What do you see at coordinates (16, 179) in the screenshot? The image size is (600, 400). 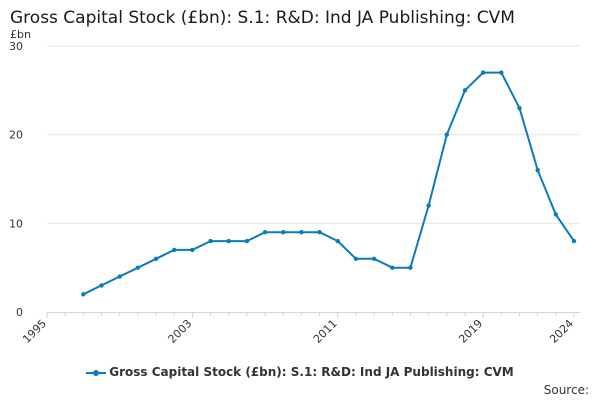 I see `y-axis-ticks: 0 10 20 30` at bounding box center [16, 179].